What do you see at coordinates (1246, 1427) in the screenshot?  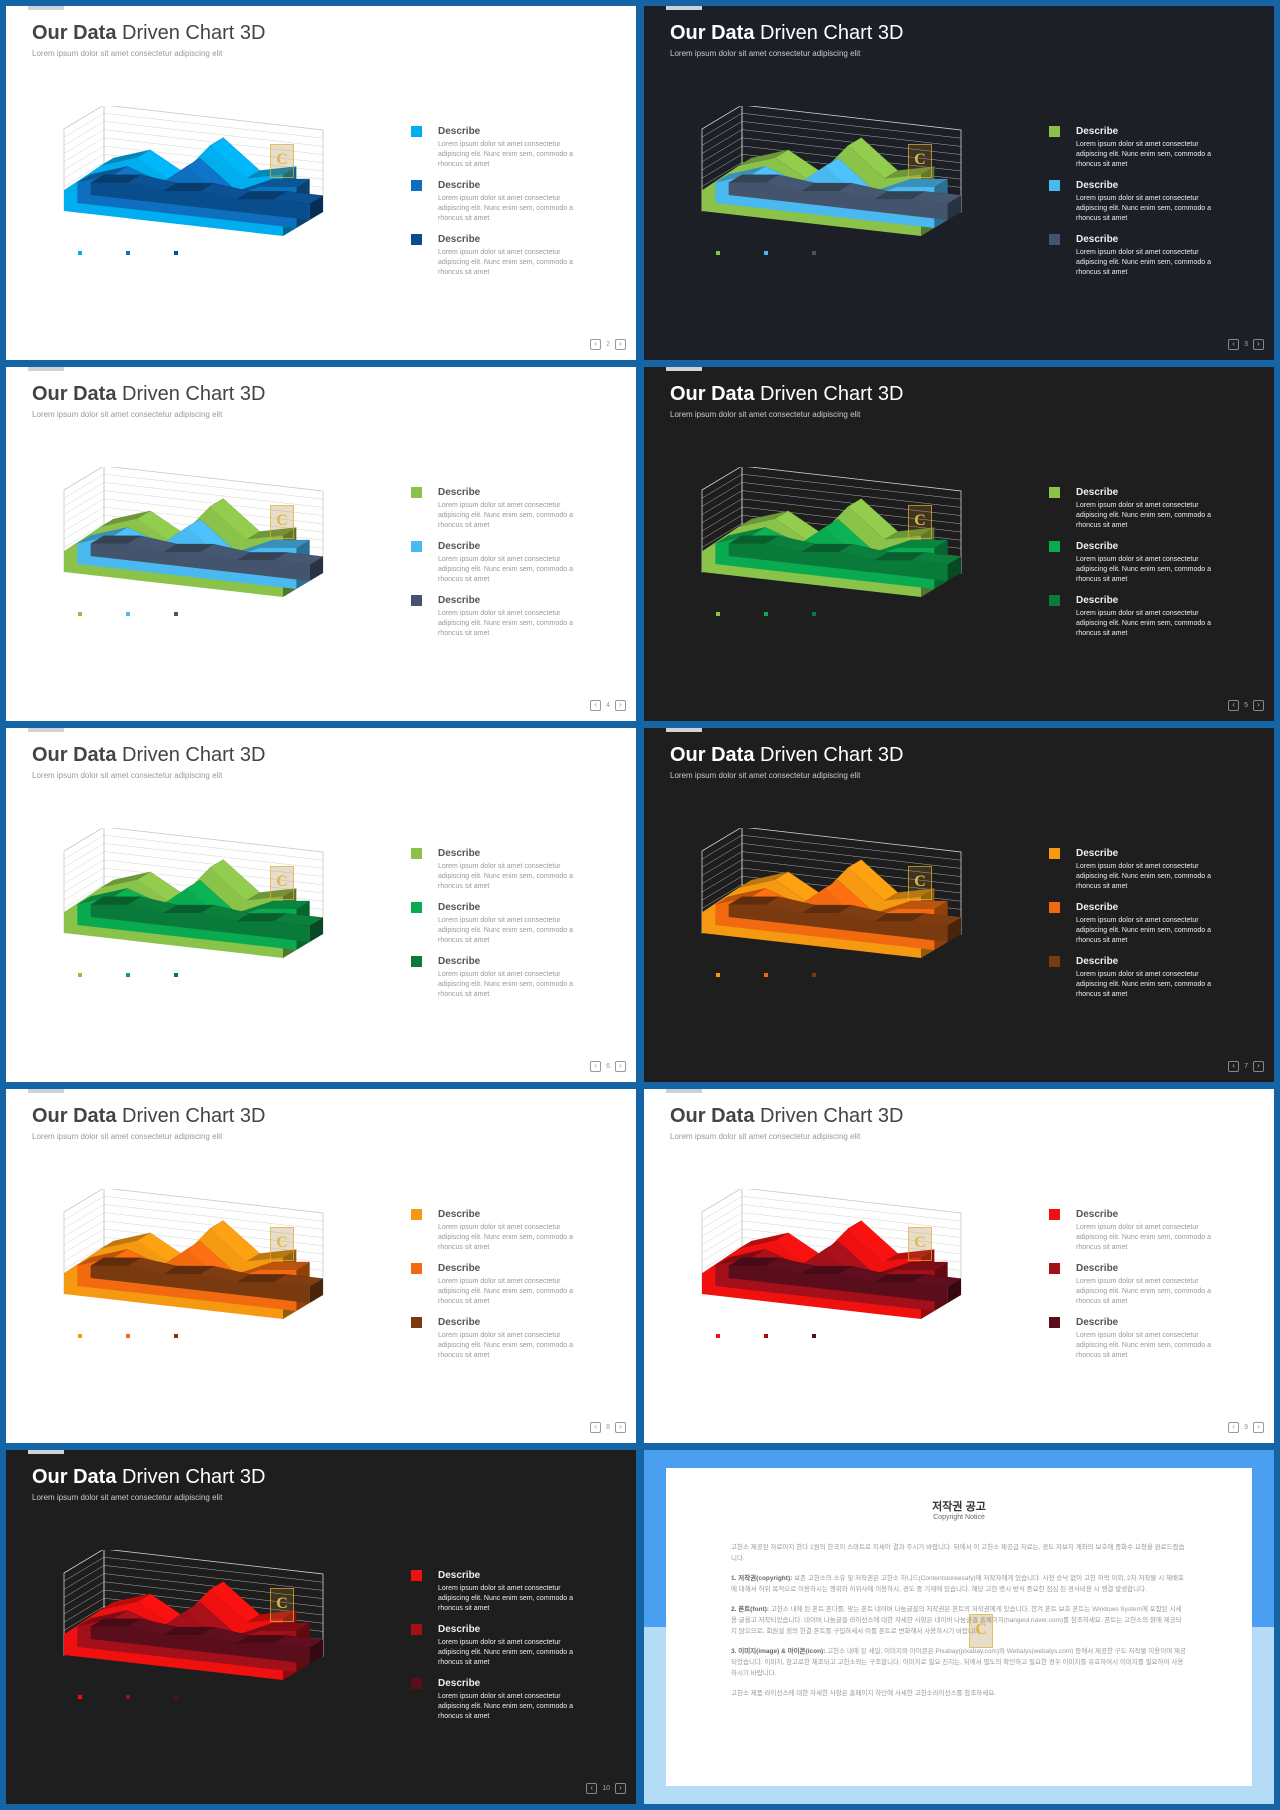 I see `pager: ‹ 9 ›` at bounding box center [1246, 1427].